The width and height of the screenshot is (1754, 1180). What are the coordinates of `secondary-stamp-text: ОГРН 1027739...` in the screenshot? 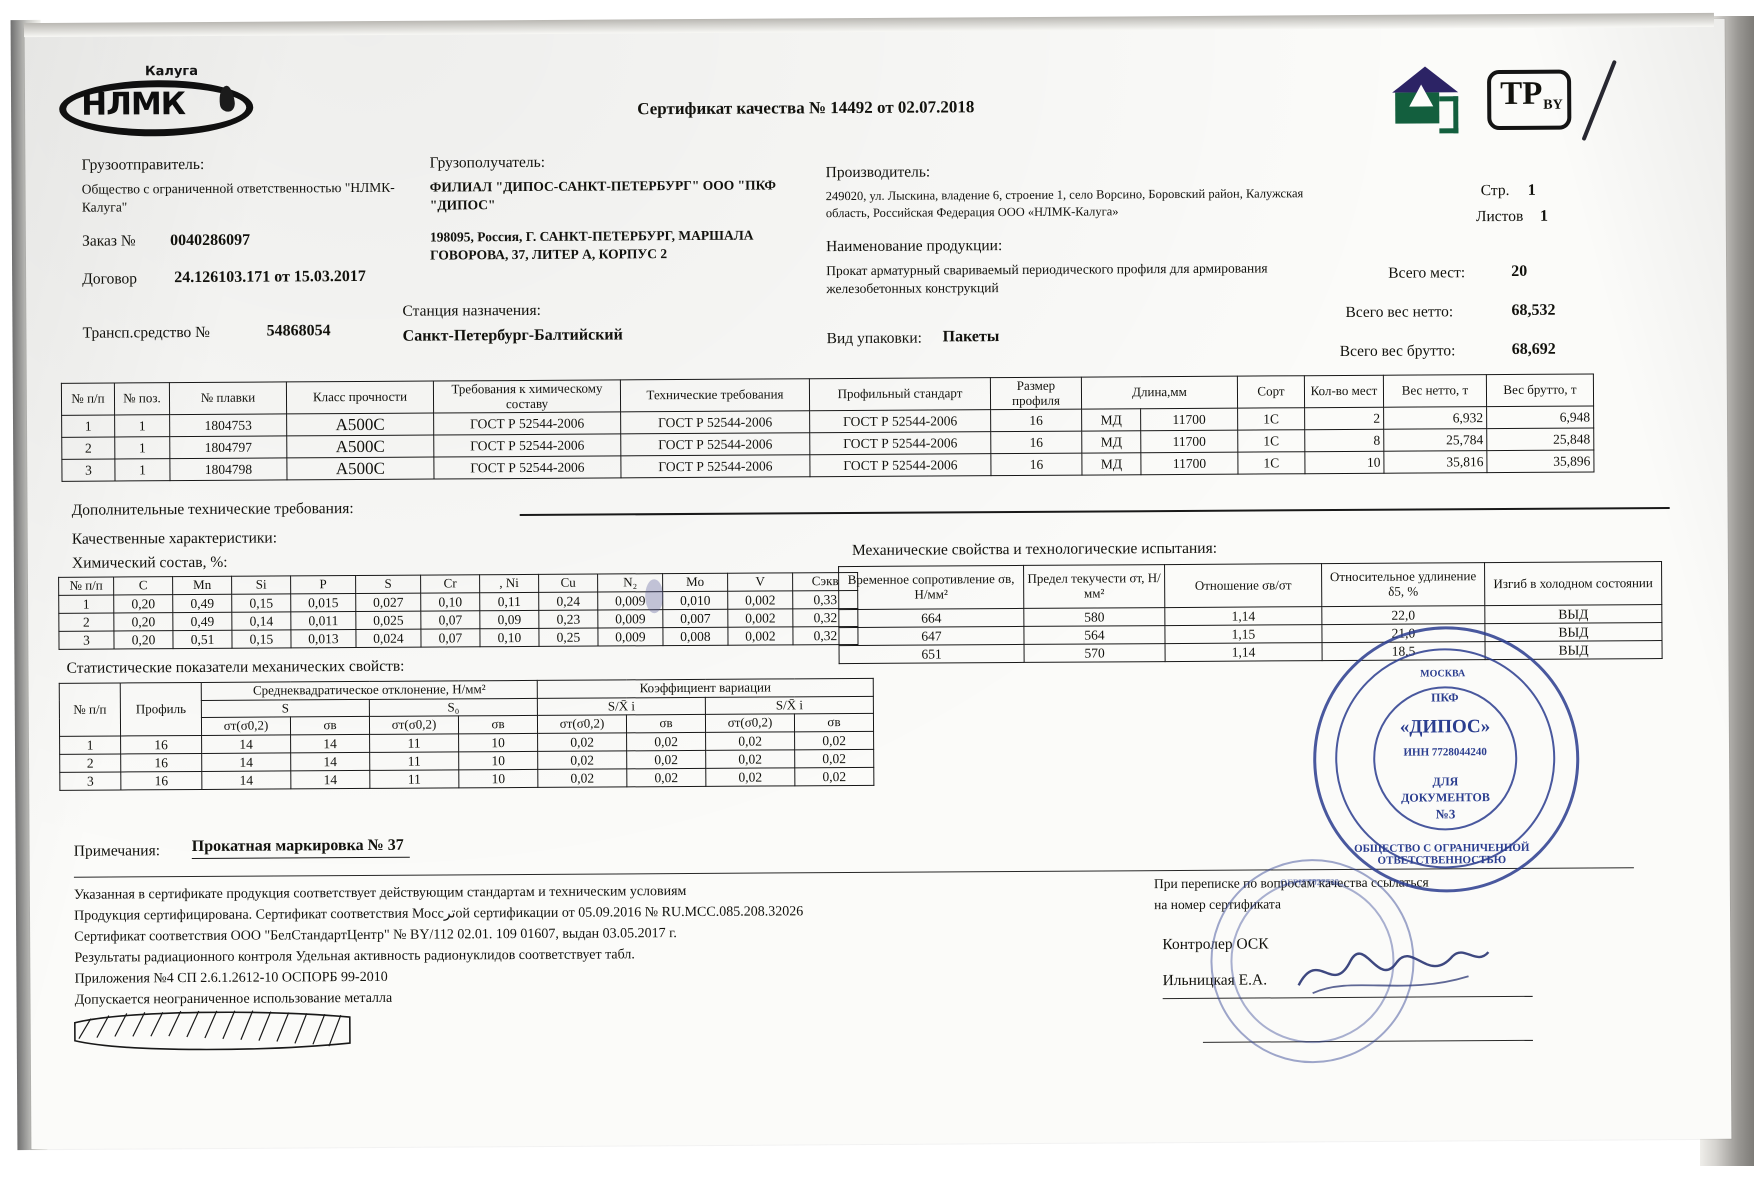 It's located at (1313, 882).